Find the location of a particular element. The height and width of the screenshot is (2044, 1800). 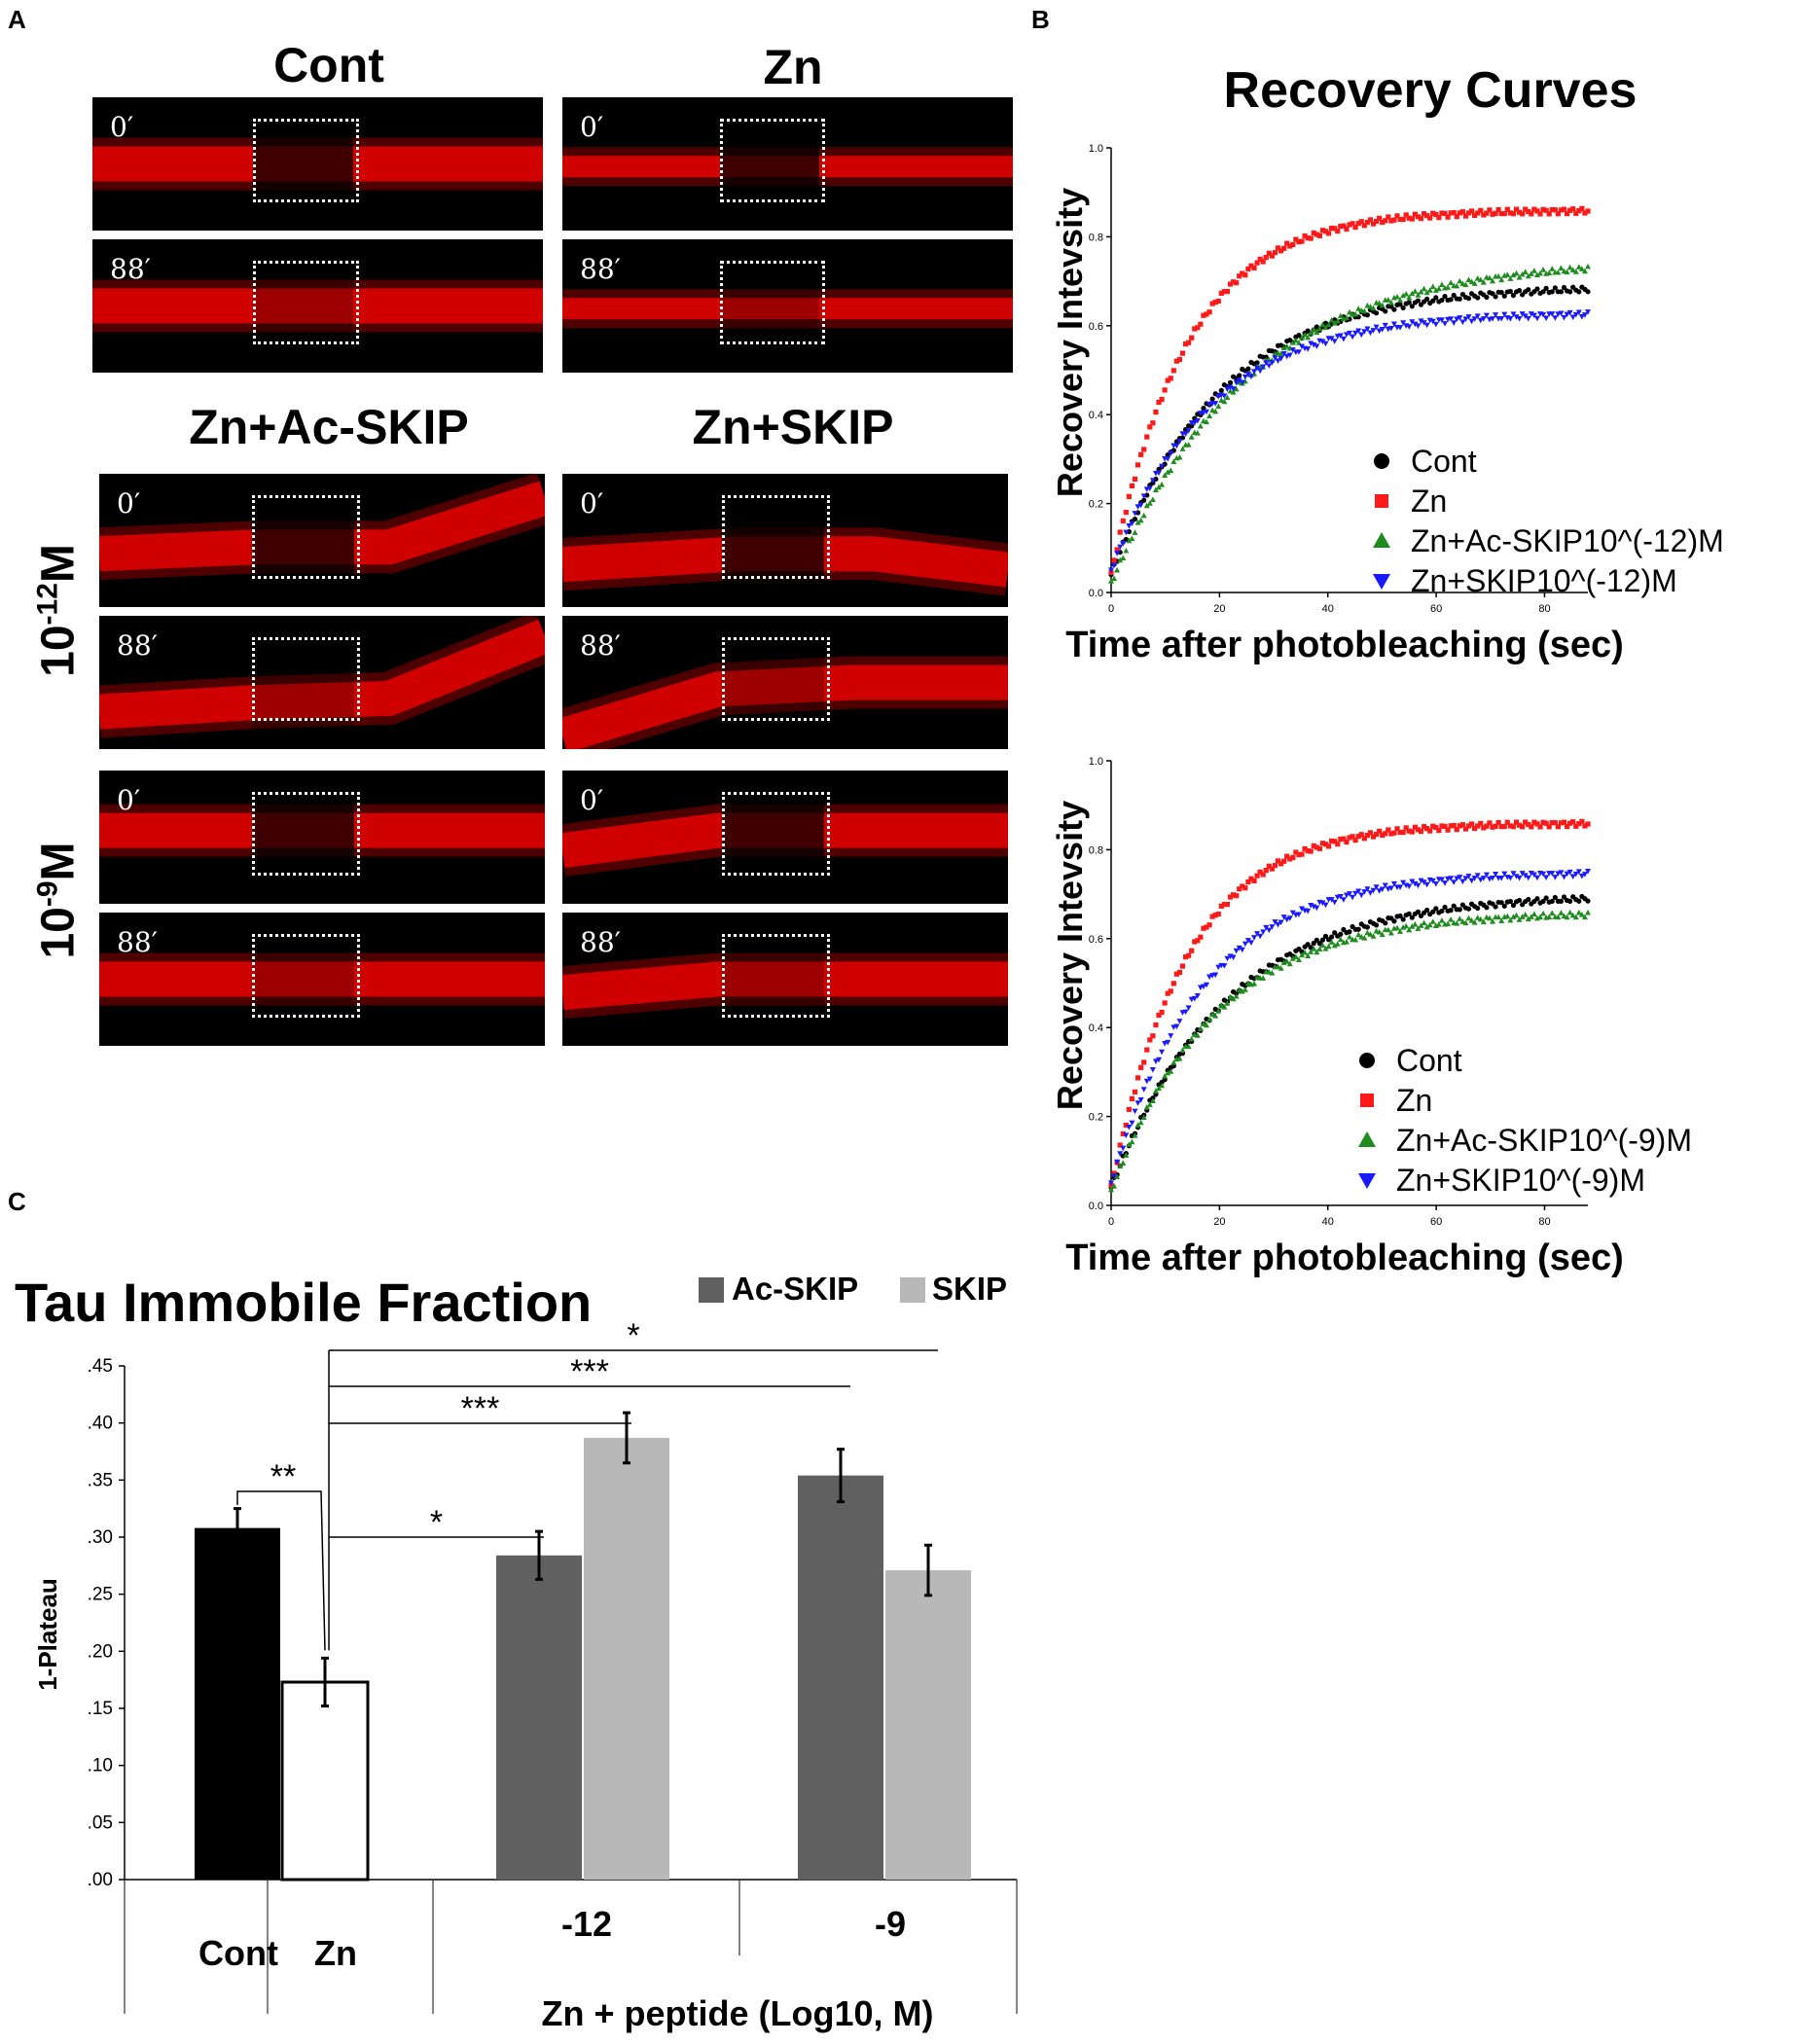

concentration-label-1e-12: 10-12M is located at coordinates (58, 611).